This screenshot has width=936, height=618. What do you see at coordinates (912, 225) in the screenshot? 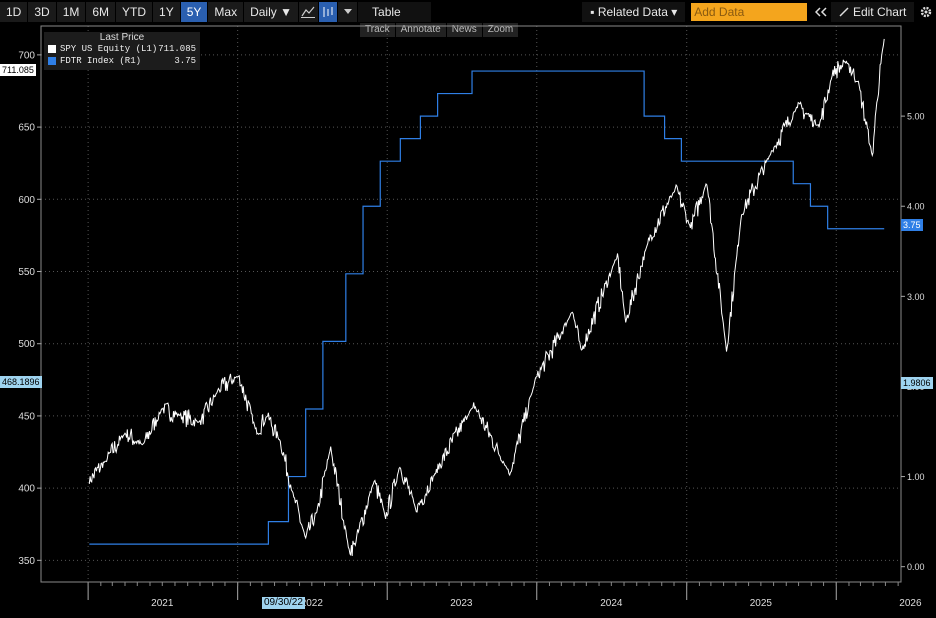
I see `fdtr-last-tag: 3.75` at bounding box center [912, 225].